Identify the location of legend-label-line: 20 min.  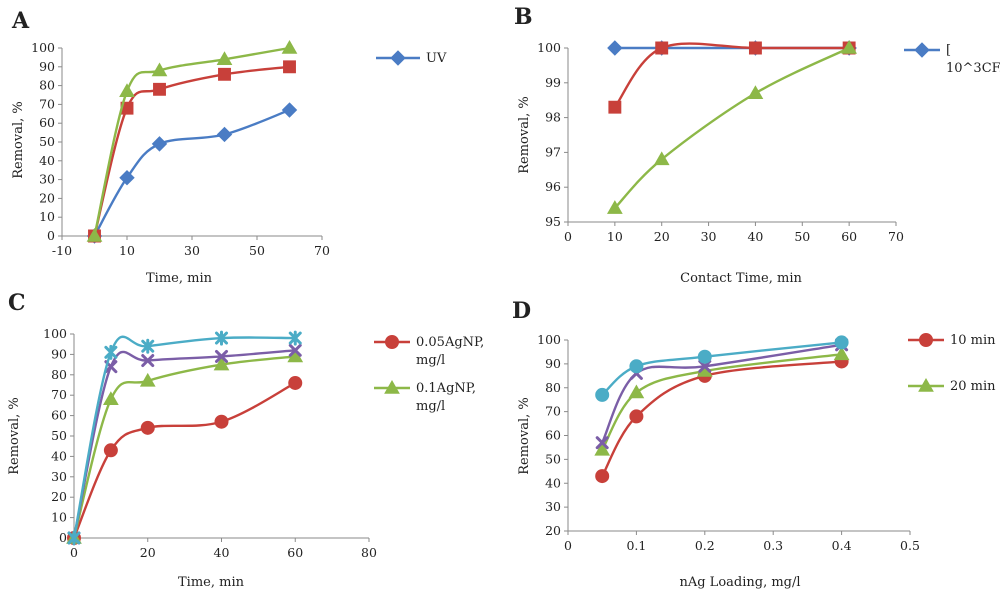
(973, 386).